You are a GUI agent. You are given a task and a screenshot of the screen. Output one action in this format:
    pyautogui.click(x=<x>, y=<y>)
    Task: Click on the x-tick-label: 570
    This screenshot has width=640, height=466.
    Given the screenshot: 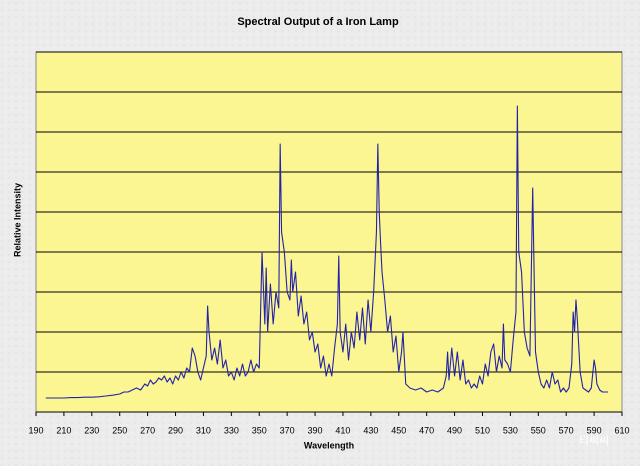 What is the action you would take?
    pyautogui.click(x=566, y=430)
    